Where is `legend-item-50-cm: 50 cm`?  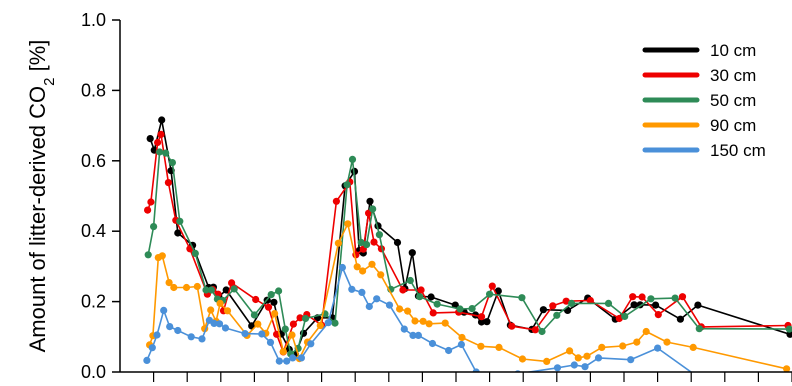 legend-item-50-cm: 50 cm is located at coordinates (699, 100).